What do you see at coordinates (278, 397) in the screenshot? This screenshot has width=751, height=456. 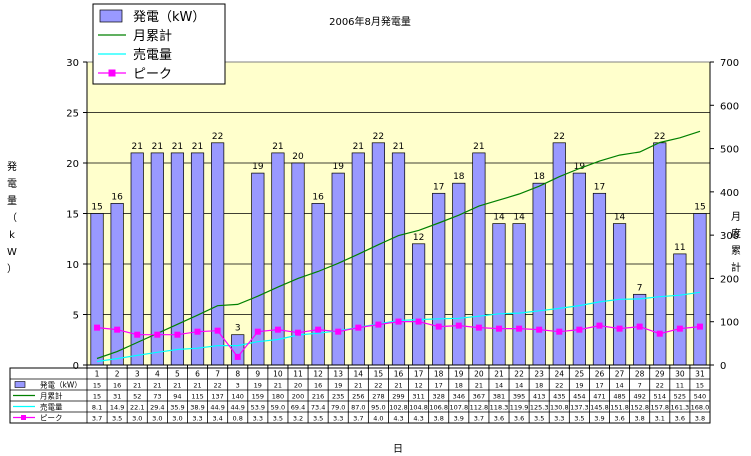 I see `table-cell: 180` at bounding box center [278, 397].